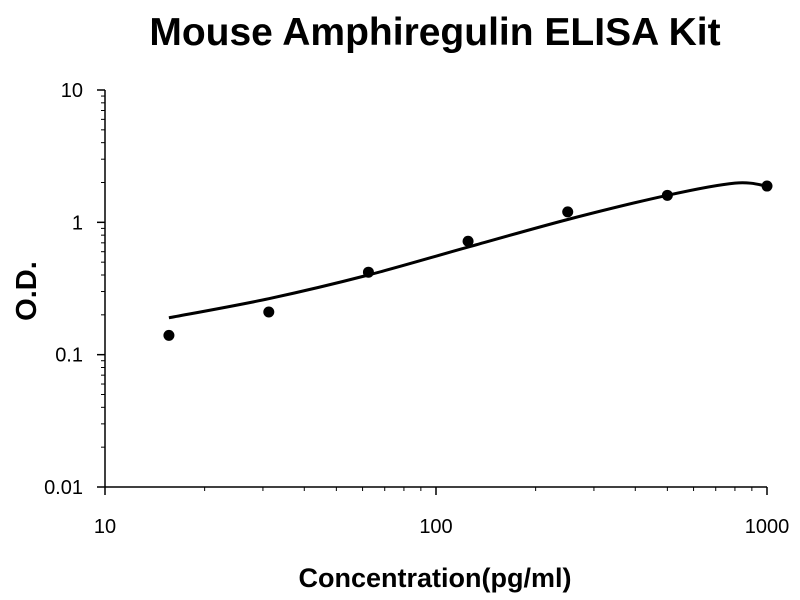  I want to click on x-tick-label: 100, so click(435, 527).